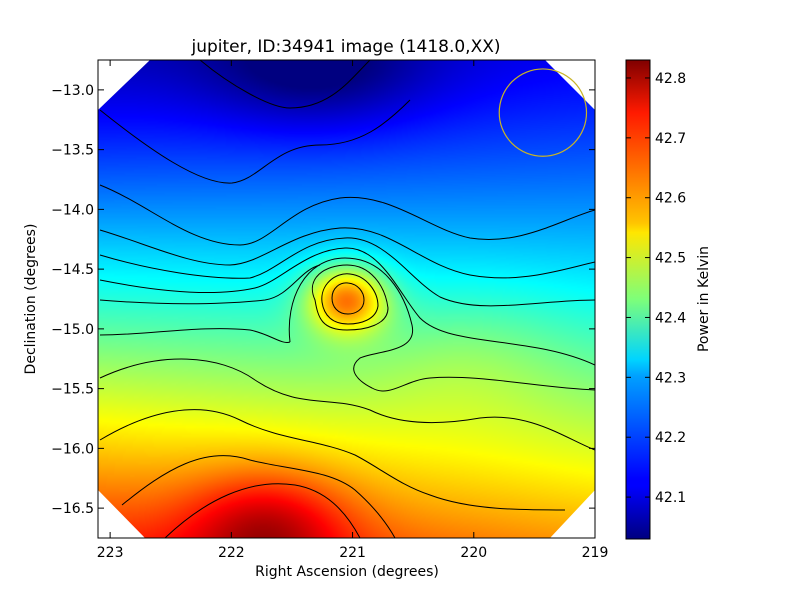  Describe the element at coordinates (31, 299) in the screenshot. I see `y-axis-label: Declination (degrees)` at that location.